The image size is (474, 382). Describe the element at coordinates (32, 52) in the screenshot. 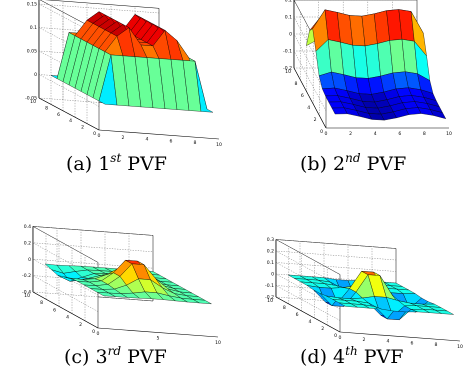

I see `z-tick-a-2: 0.05` at that location.